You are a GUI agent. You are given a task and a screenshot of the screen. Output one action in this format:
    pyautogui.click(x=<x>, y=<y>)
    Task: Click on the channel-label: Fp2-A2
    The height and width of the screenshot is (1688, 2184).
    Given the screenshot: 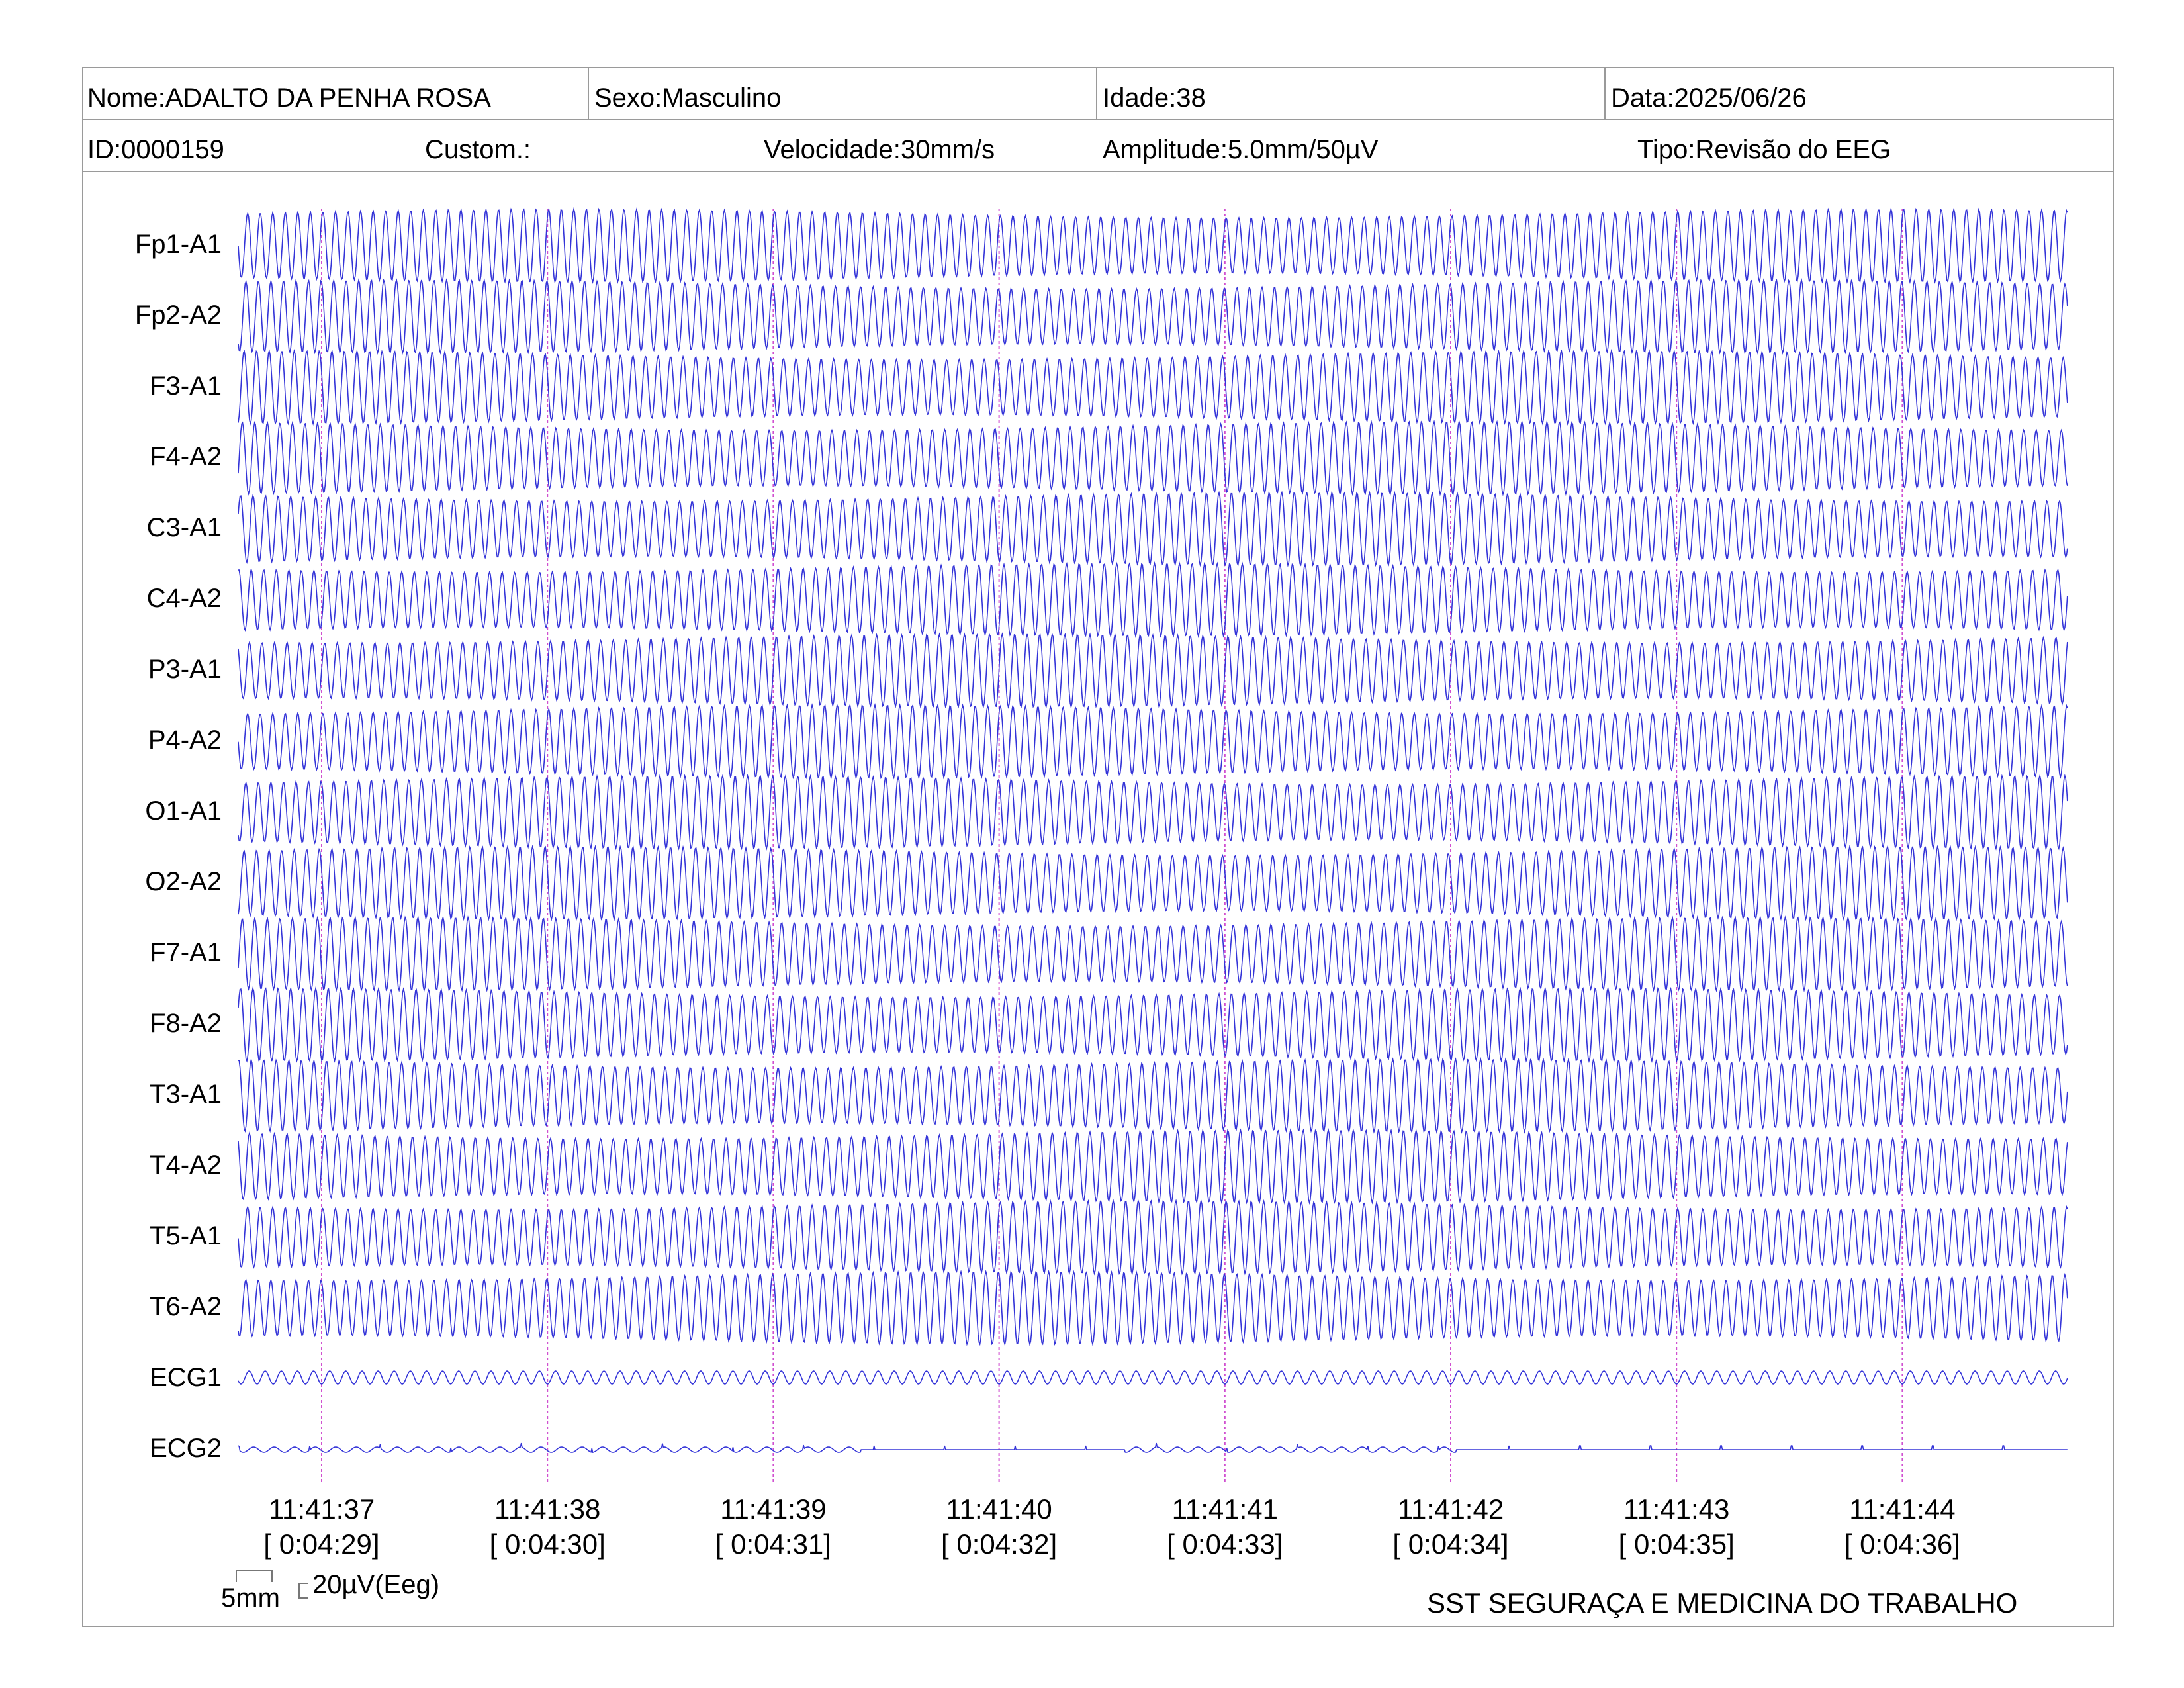 What is the action you would take?
    pyautogui.click(x=178, y=315)
    